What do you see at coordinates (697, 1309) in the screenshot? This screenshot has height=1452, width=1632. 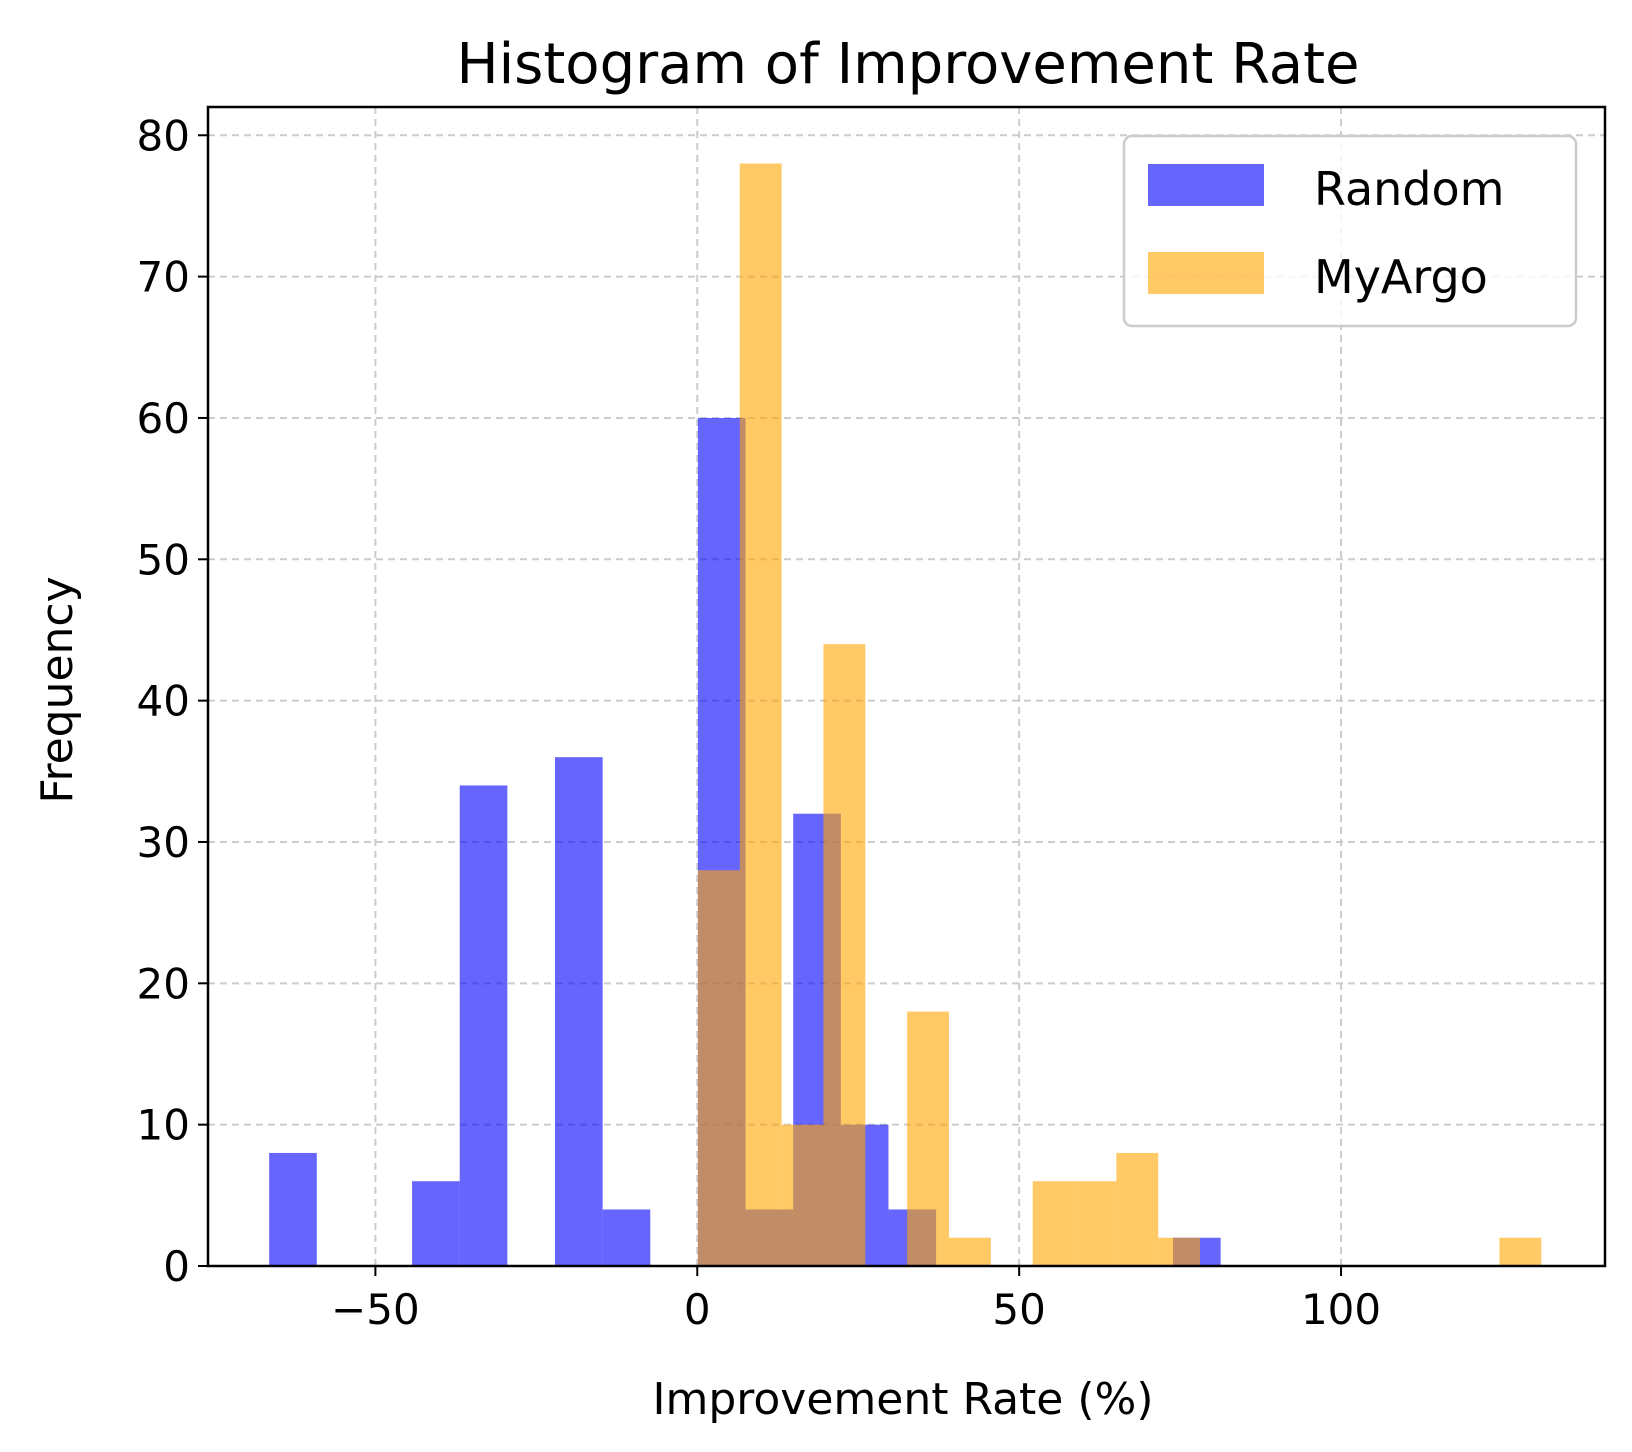 I see `x-tick-label: 0` at bounding box center [697, 1309].